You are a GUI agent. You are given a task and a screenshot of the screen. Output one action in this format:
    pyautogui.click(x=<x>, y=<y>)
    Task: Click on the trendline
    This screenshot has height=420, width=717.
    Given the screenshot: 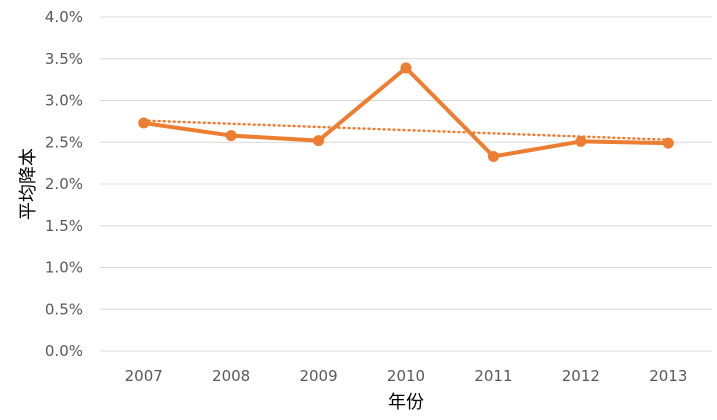 What is the action you would take?
    pyautogui.click(x=406, y=130)
    